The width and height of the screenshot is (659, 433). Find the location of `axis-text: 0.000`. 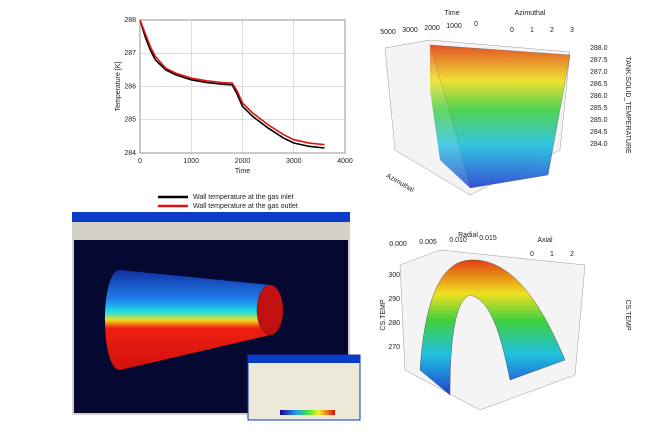

axis-text: 0.000 is located at coordinates (398, 244).